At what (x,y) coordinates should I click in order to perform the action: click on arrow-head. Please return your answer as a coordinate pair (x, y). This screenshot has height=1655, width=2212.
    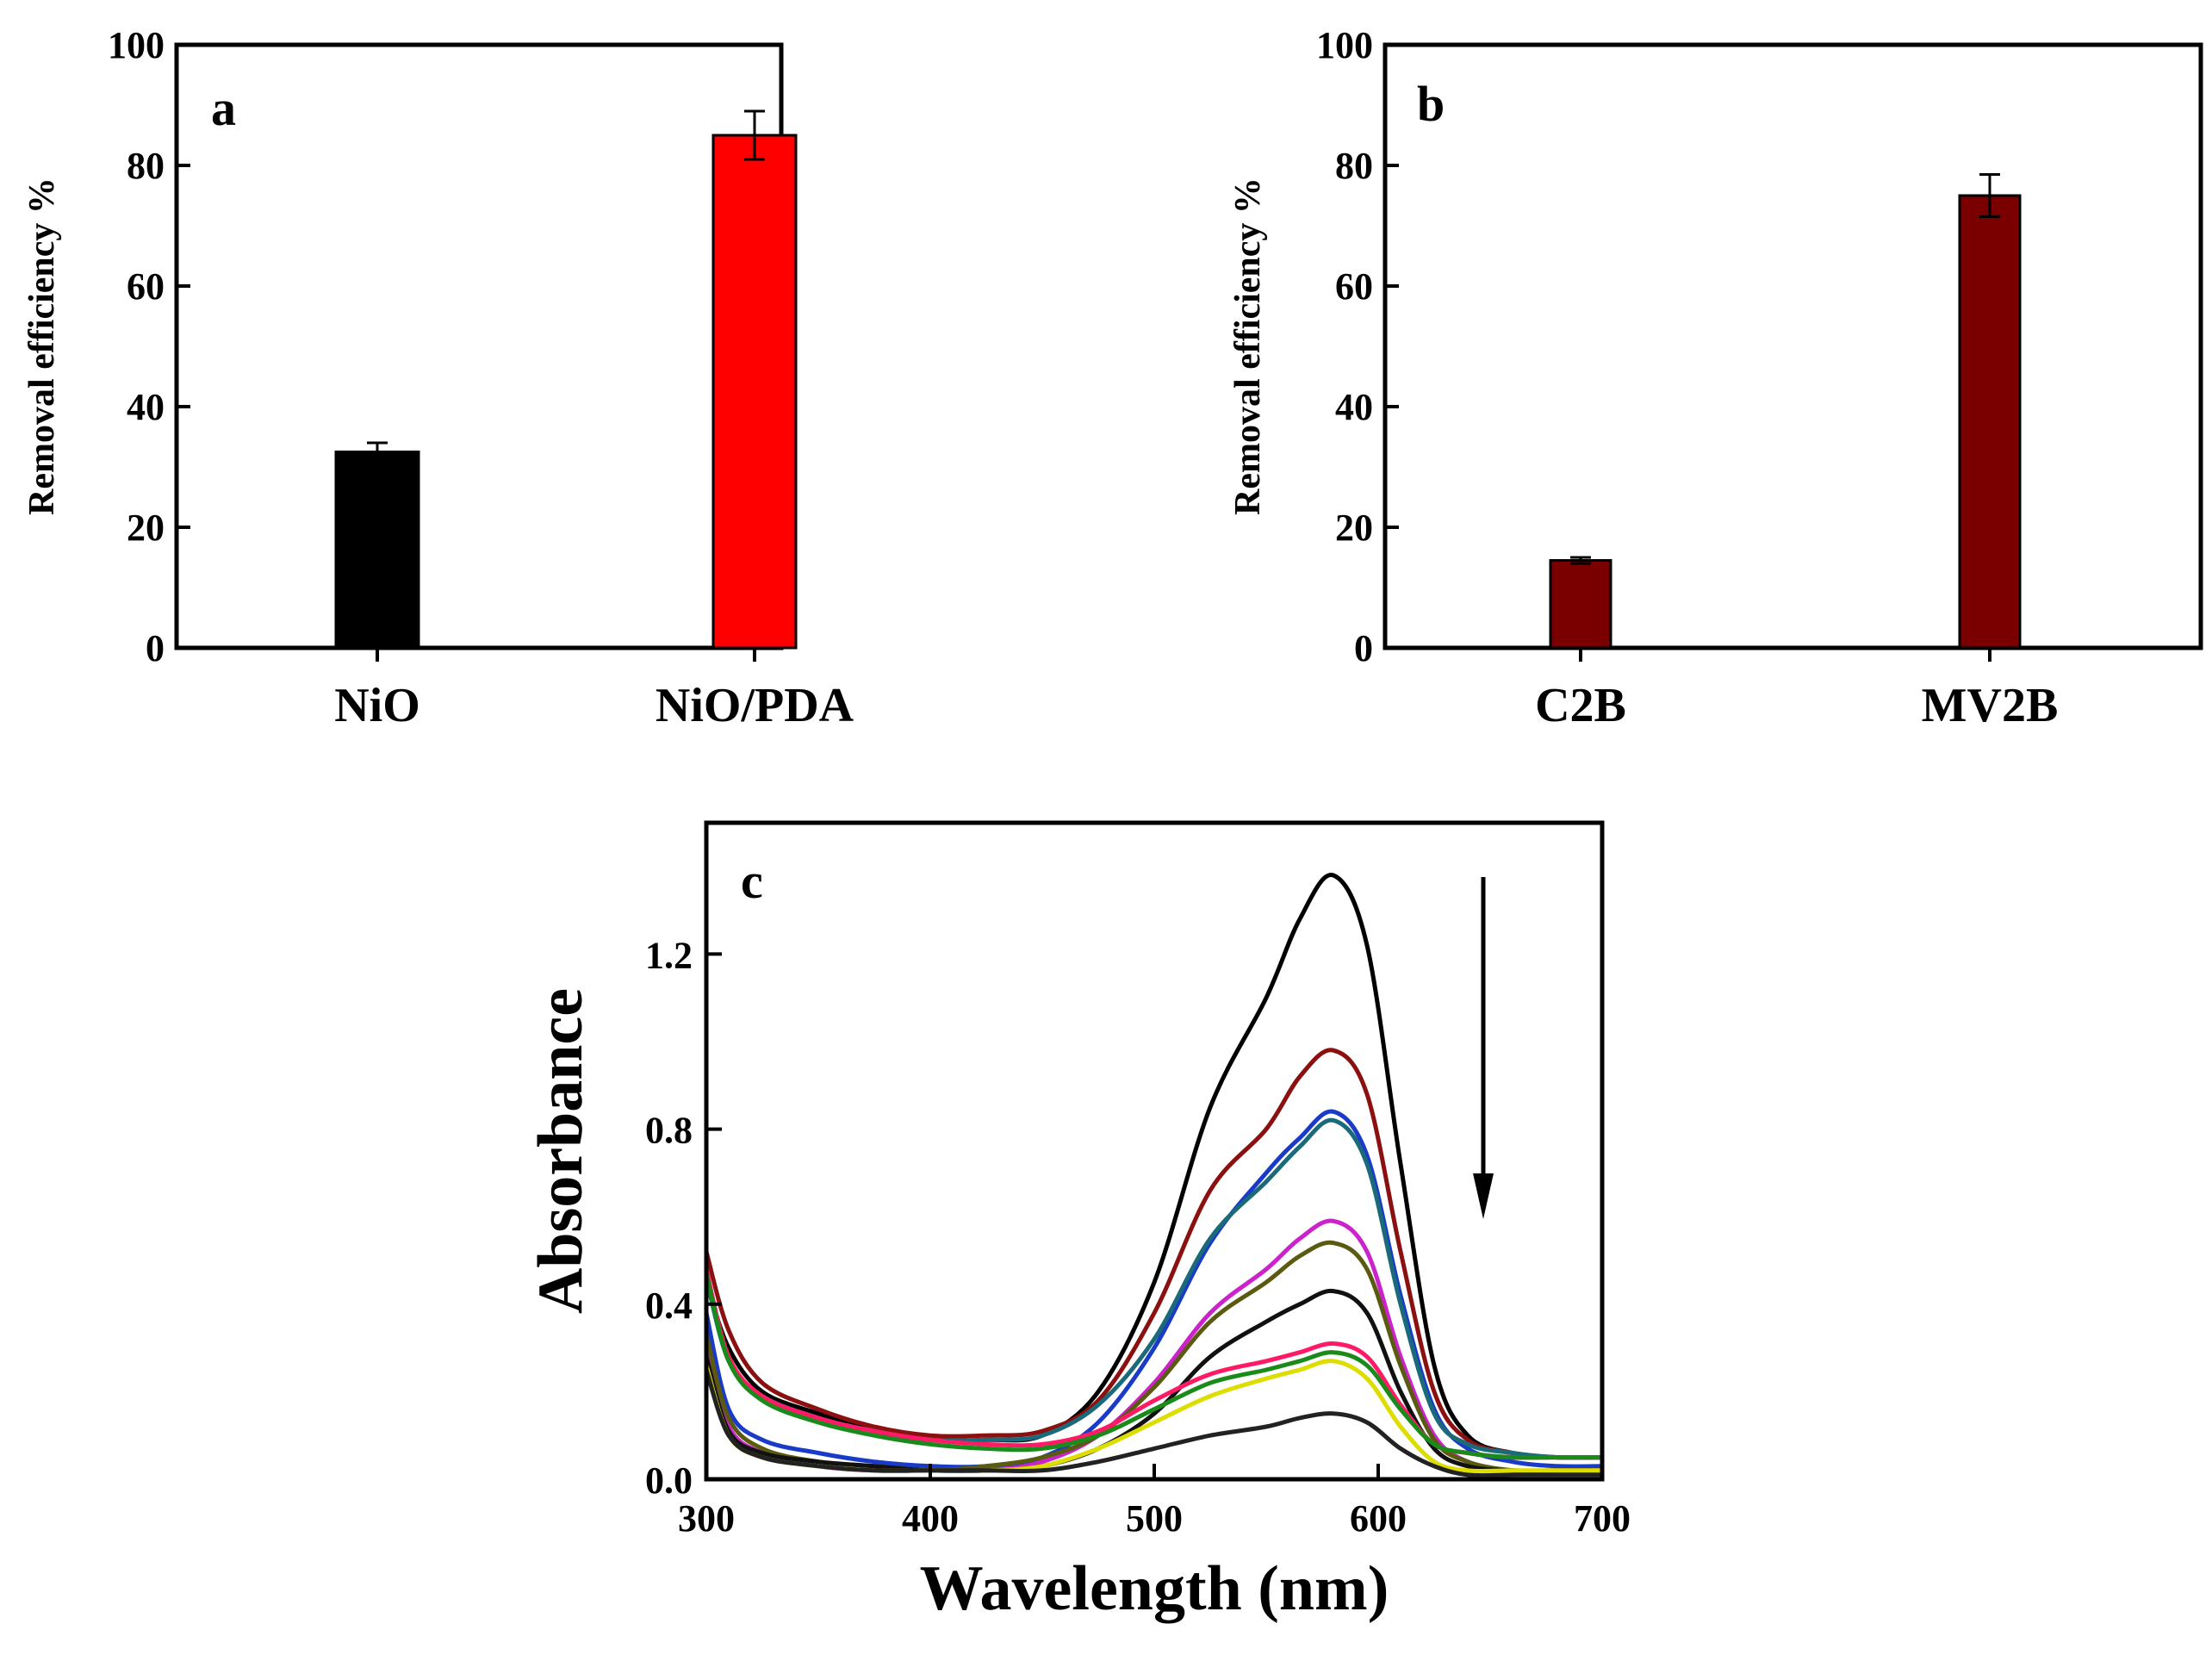
    Looking at the image, I should click on (1483, 1196).